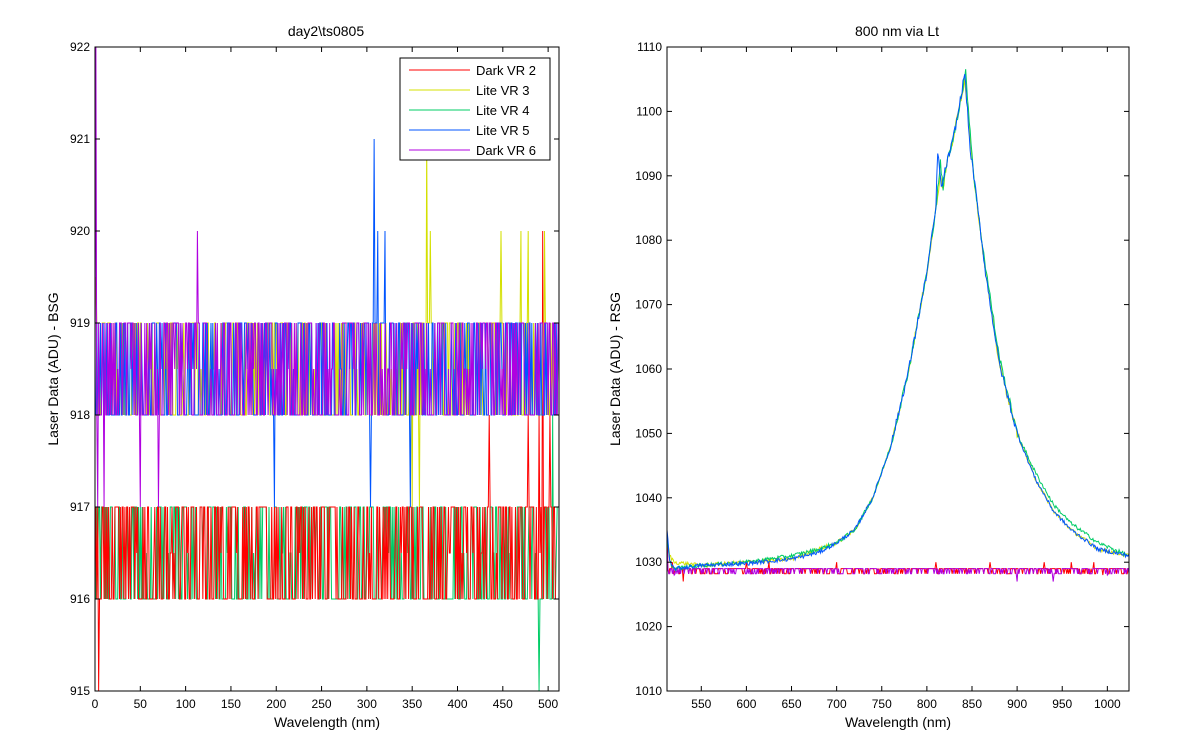 The image size is (1200, 750). What do you see at coordinates (80, 47) in the screenshot?
I see `y-tick-label: 922` at bounding box center [80, 47].